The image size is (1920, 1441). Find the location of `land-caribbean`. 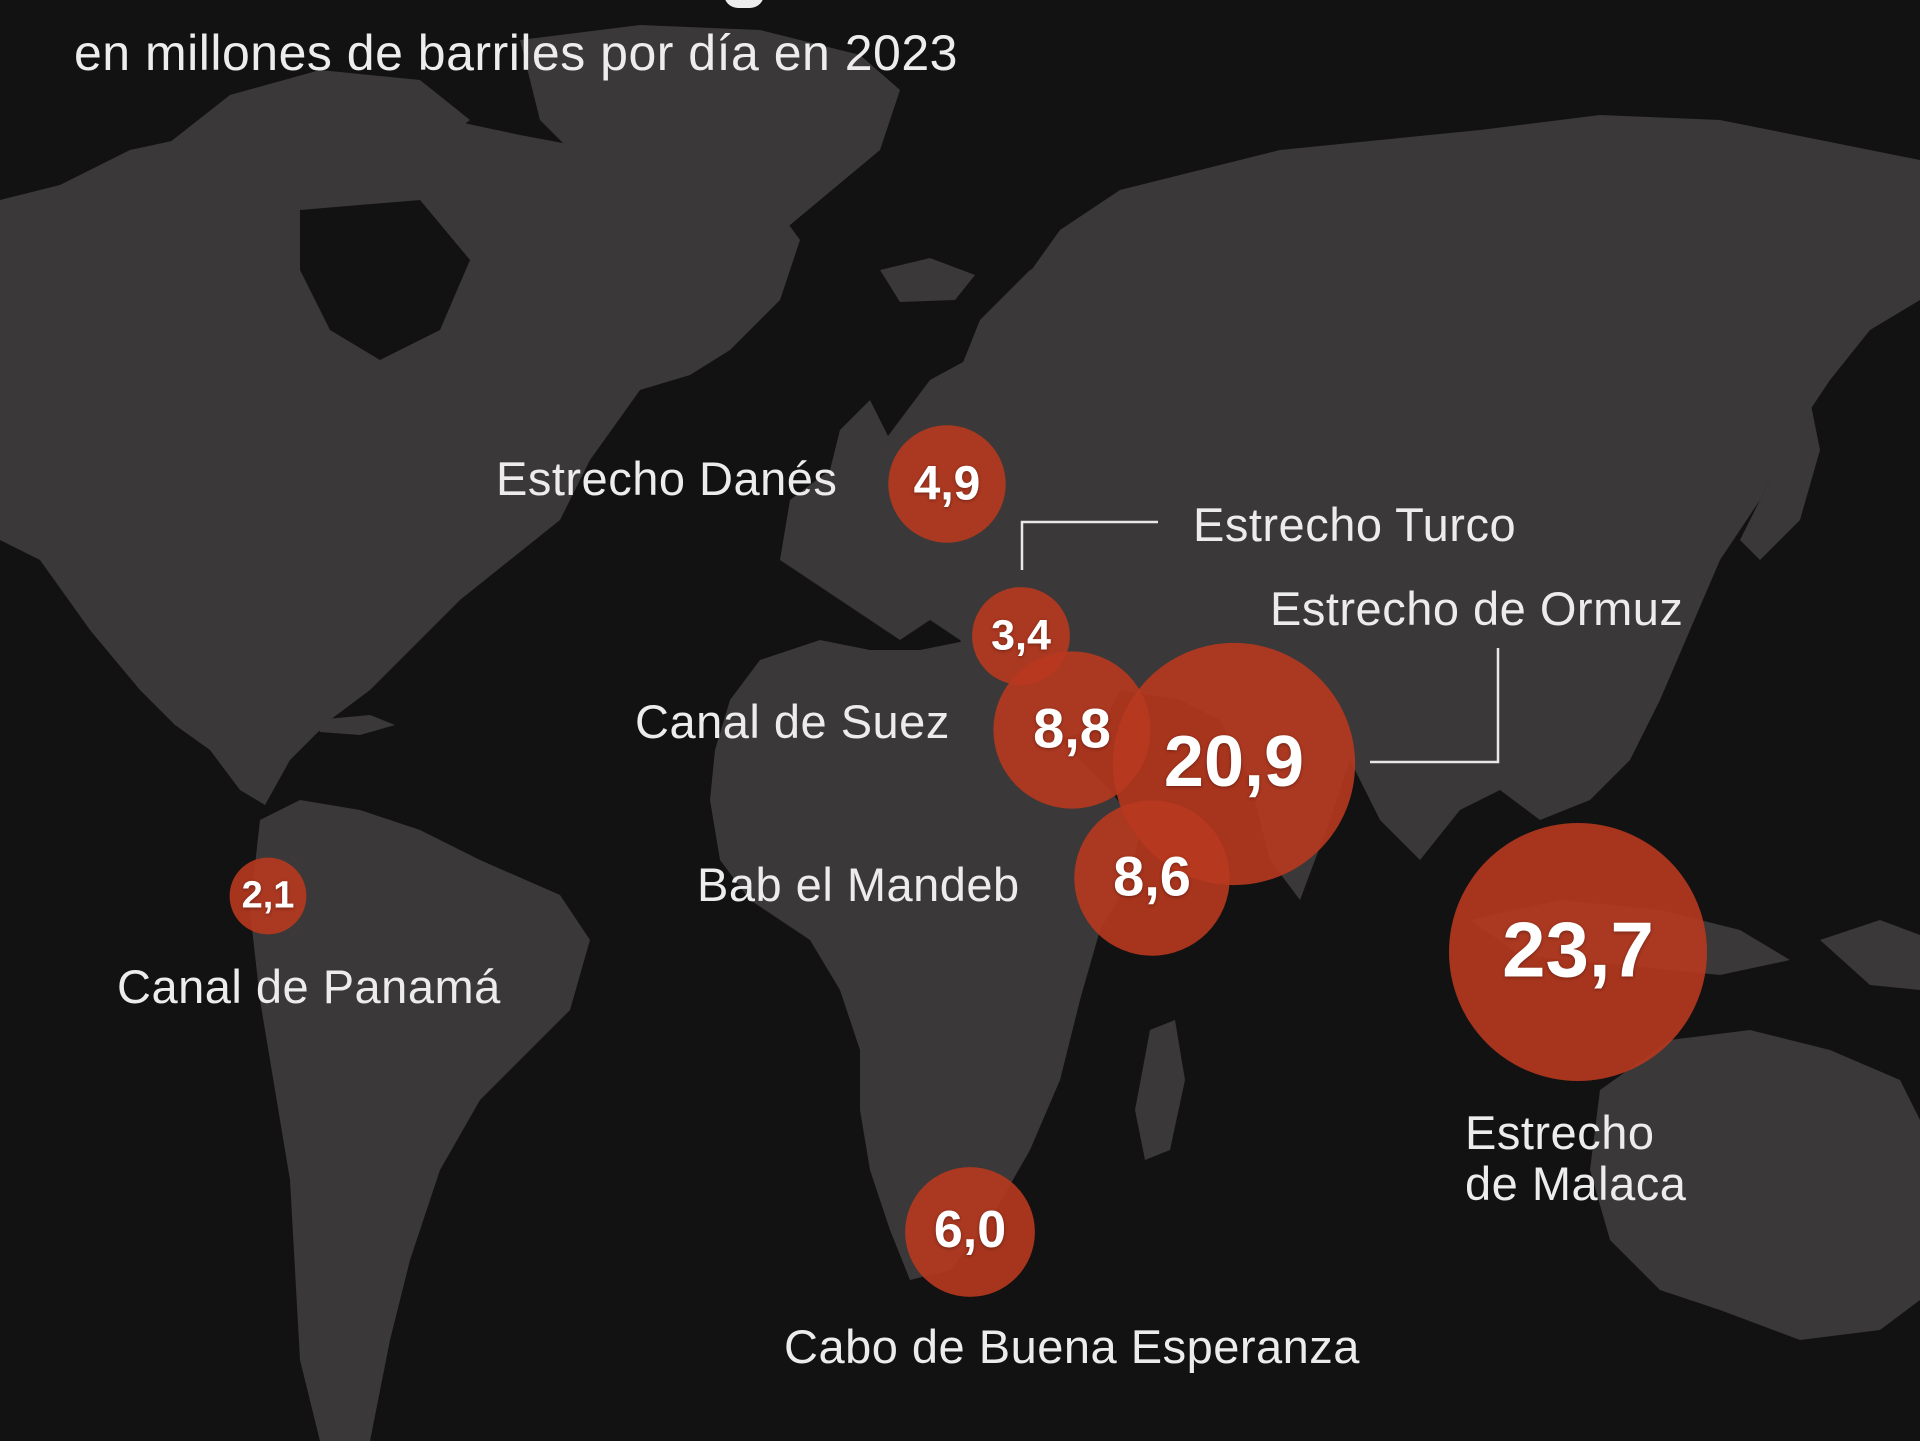

land-caribbean is located at coordinates (355, 725).